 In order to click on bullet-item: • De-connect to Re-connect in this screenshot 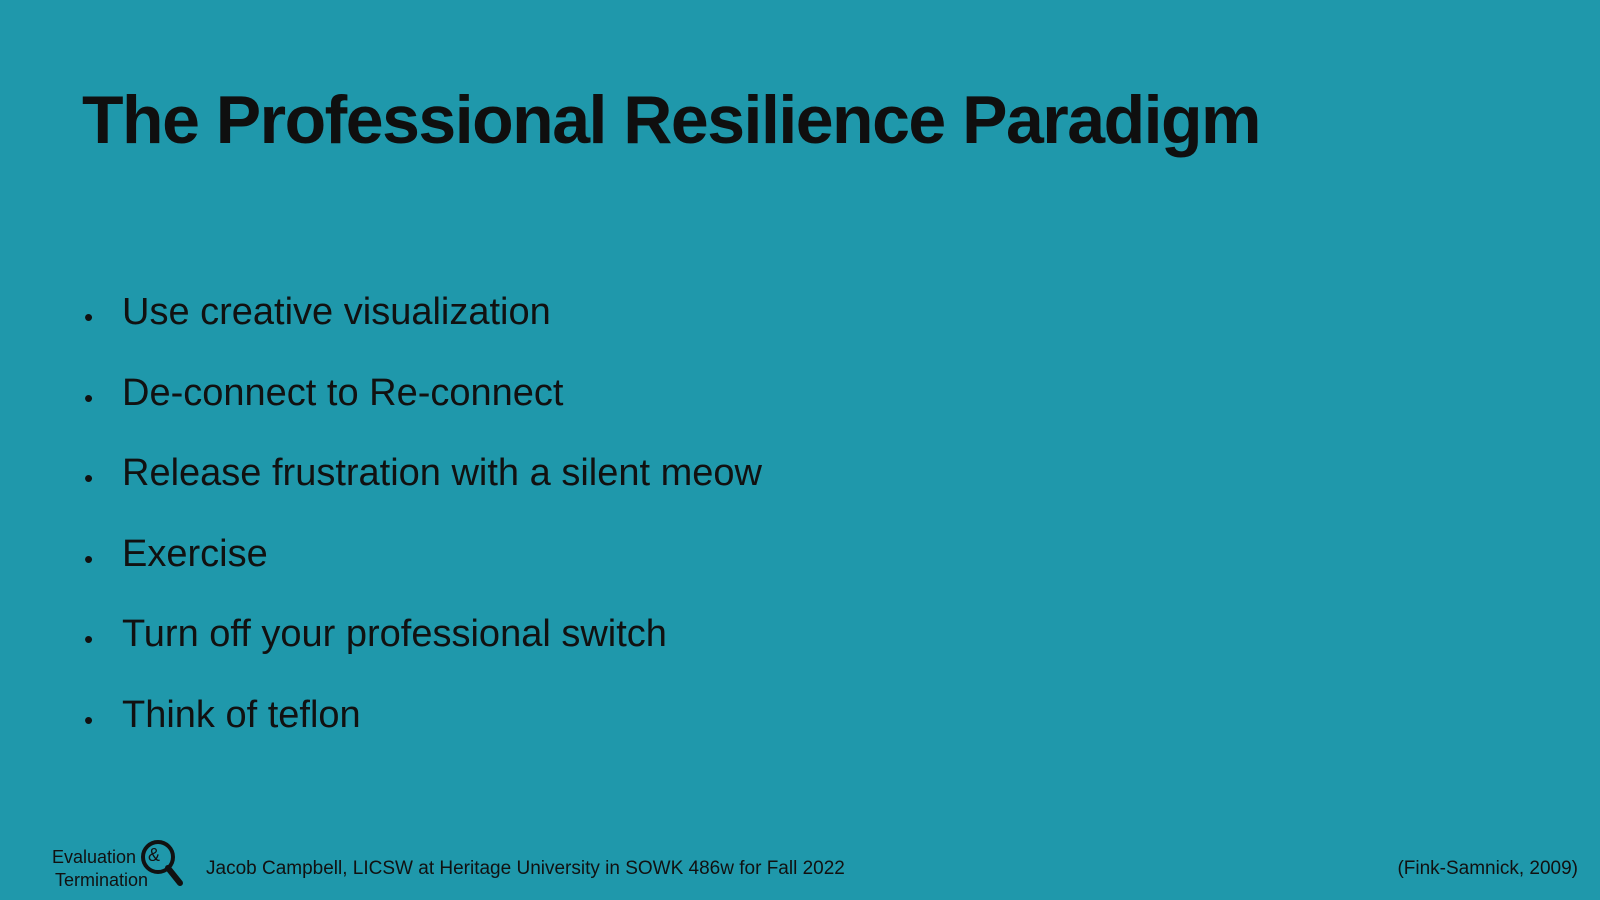, I will do `click(423, 398)`.